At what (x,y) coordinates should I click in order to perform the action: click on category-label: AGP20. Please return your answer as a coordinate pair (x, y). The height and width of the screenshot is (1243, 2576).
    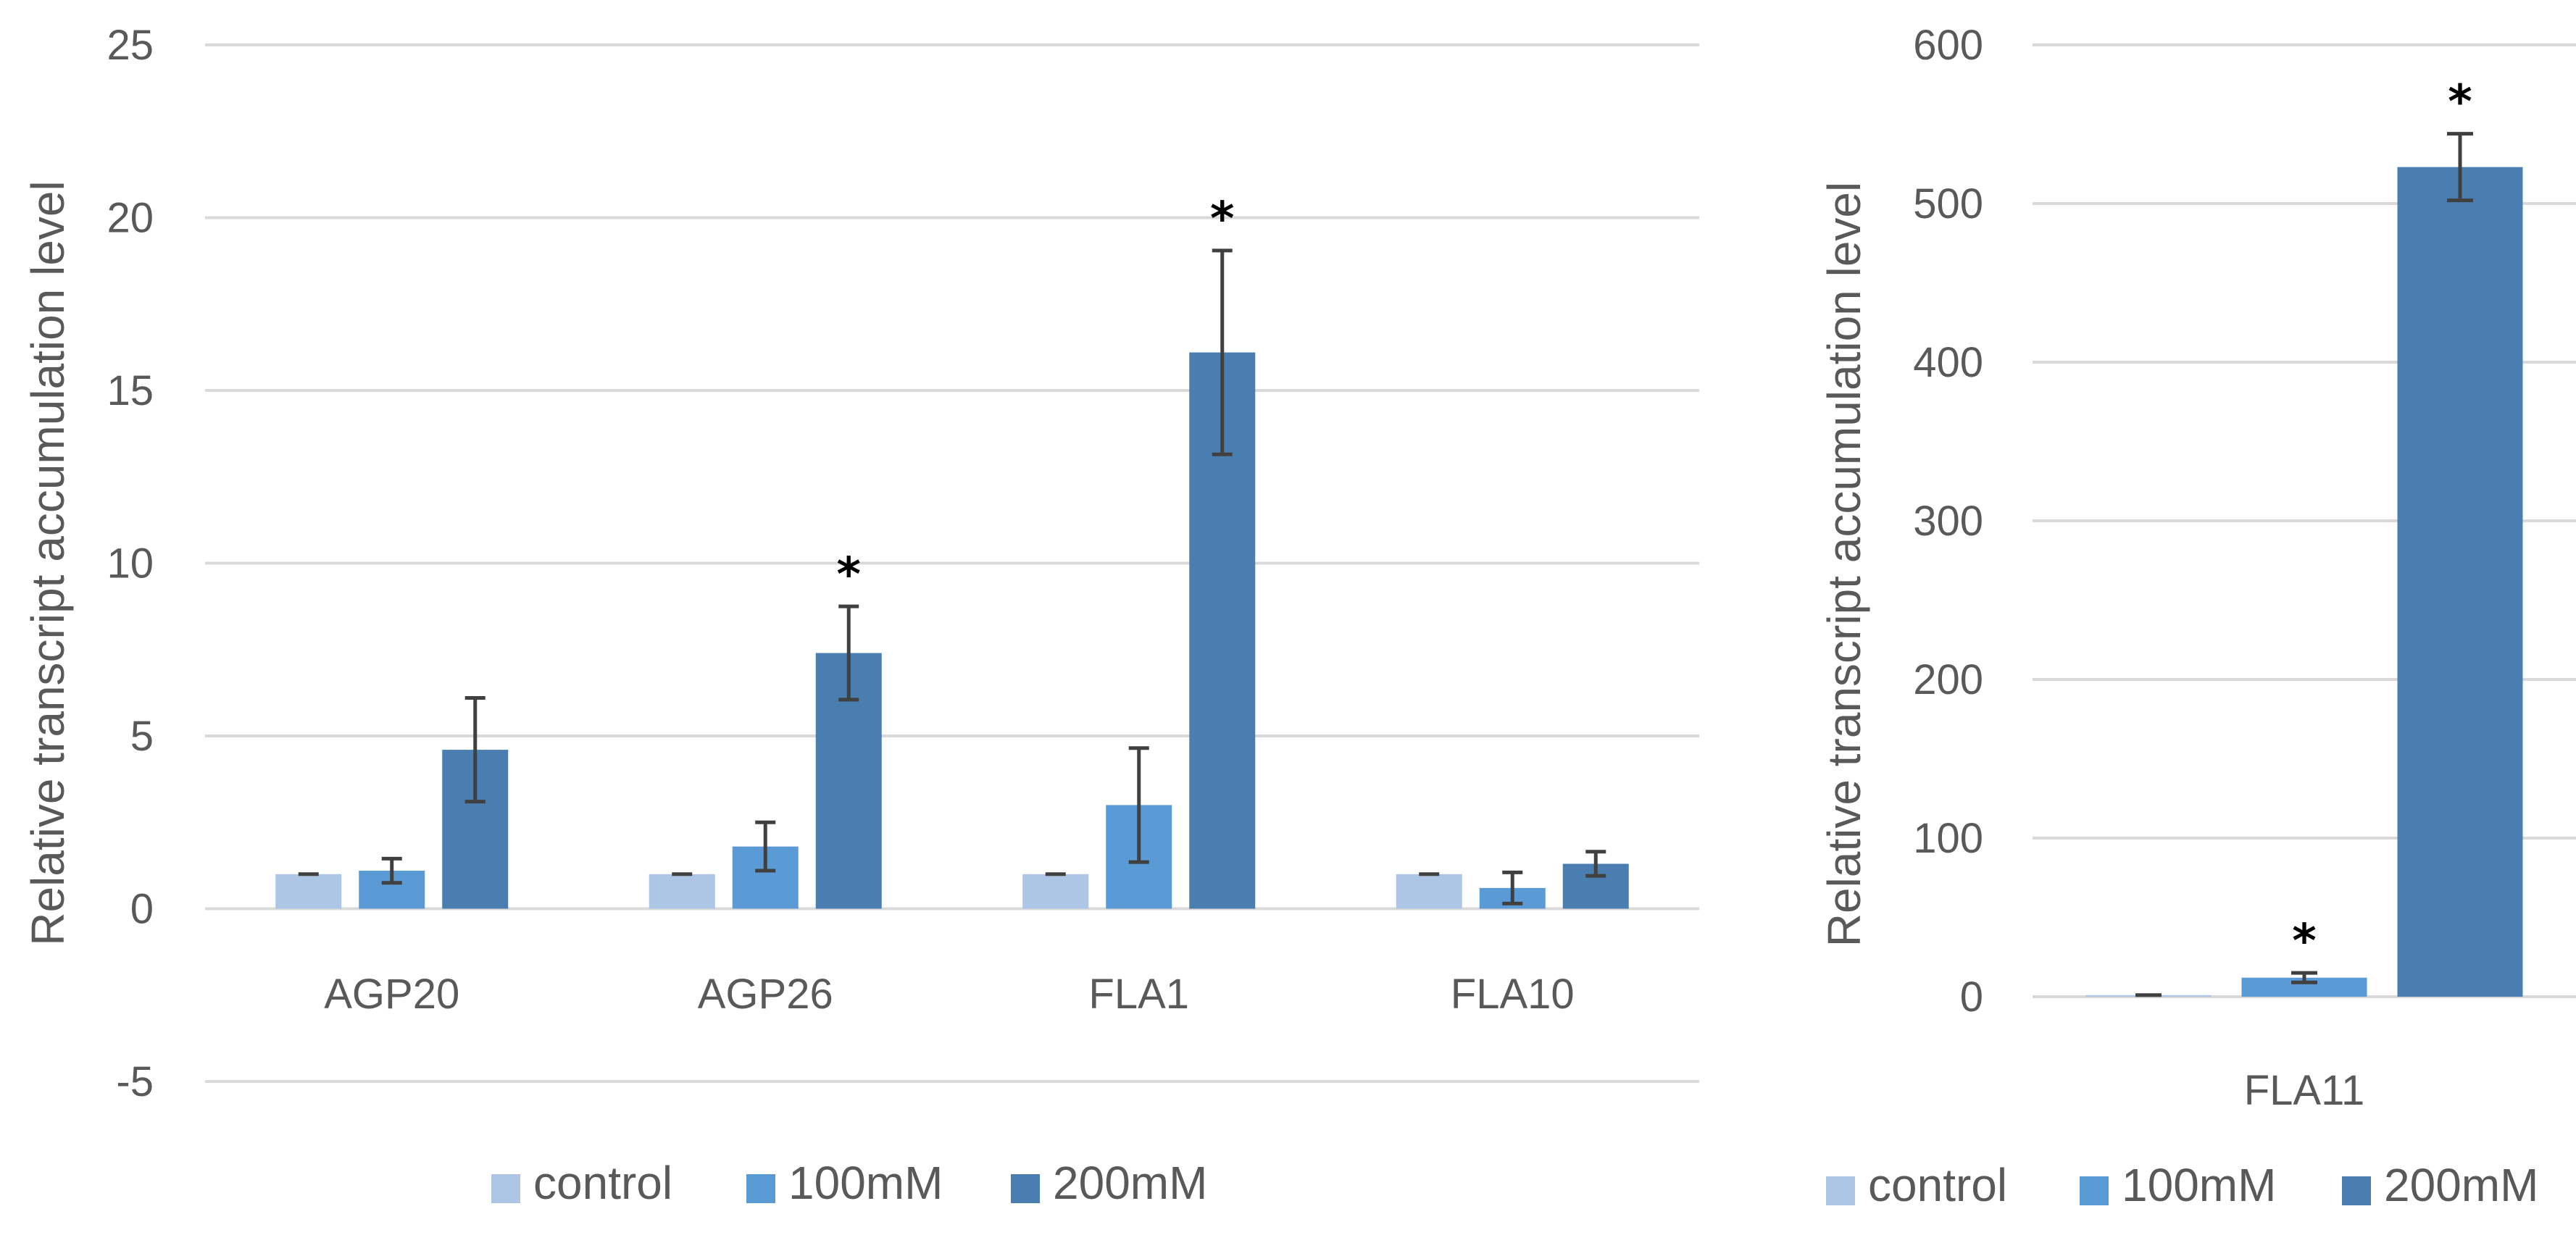
    Looking at the image, I should click on (391, 994).